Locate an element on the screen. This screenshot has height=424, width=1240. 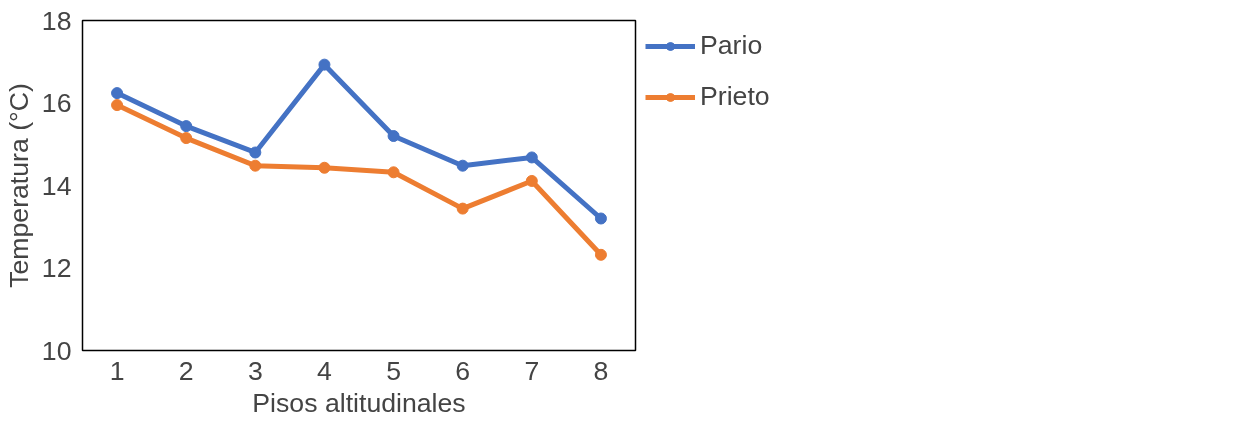
y-tick-label: 10 is located at coordinates (56, 350).